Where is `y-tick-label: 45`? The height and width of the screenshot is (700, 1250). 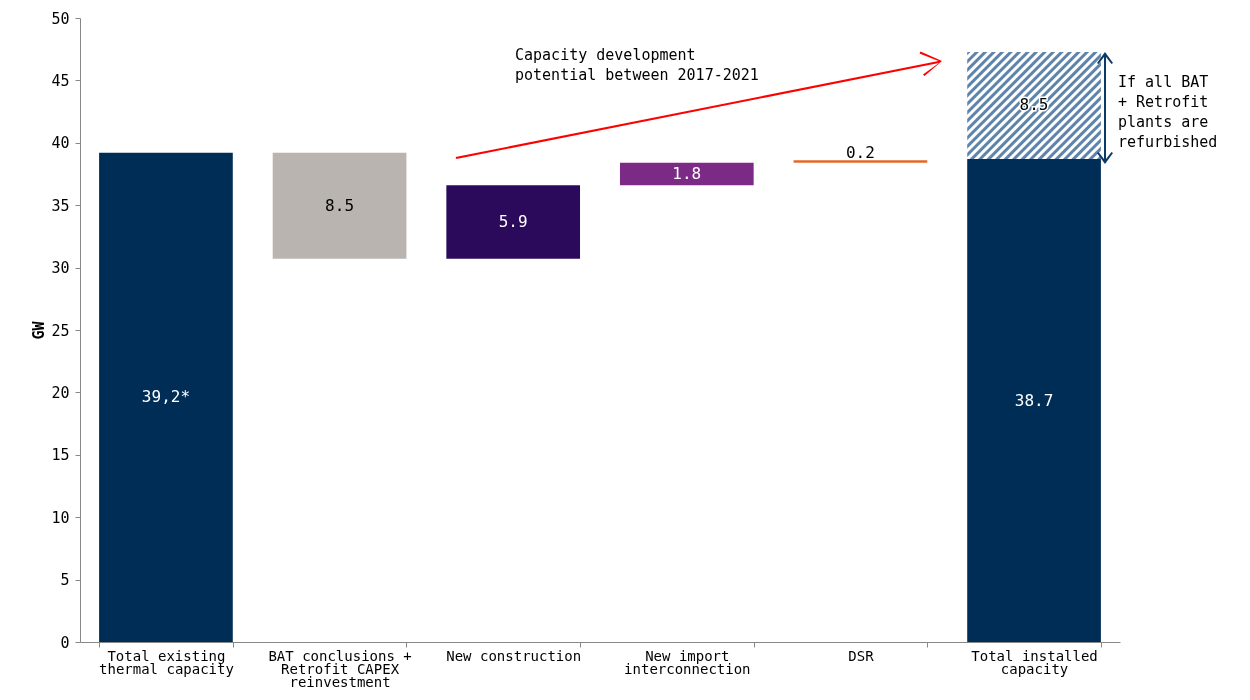 y-tick-label: 45 is located at coordinates (60, 80).